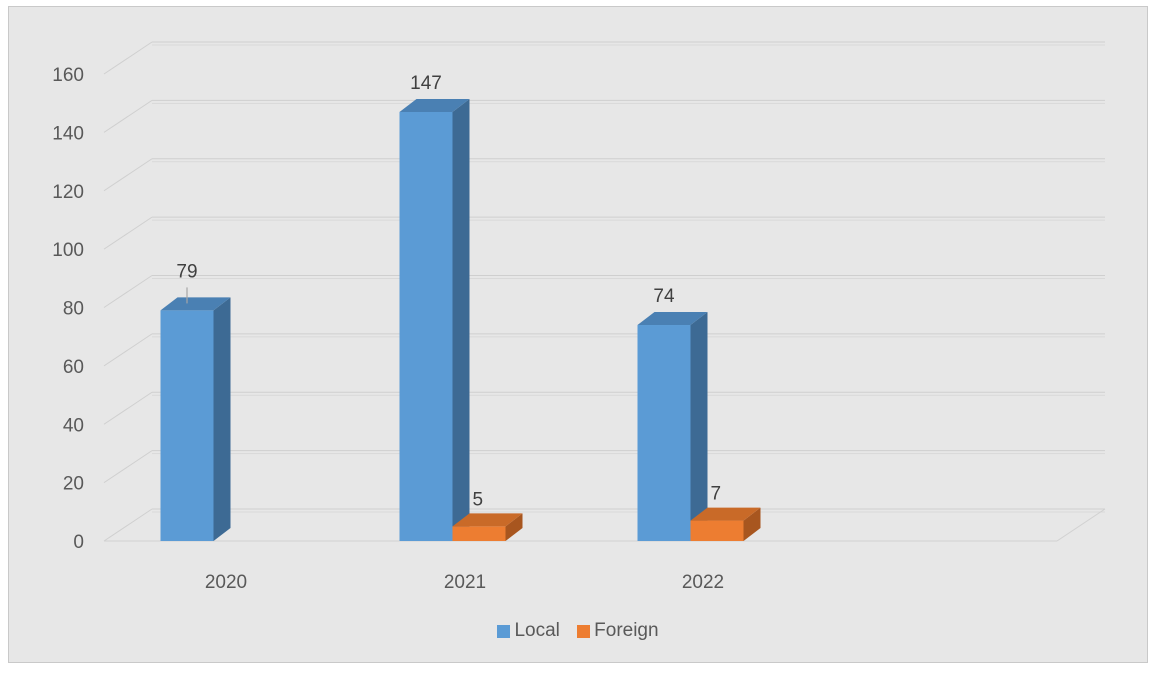 The height and width of the screenshot is (677, 1156). I want to click on y-tick-label: 60, so click(73, 367).